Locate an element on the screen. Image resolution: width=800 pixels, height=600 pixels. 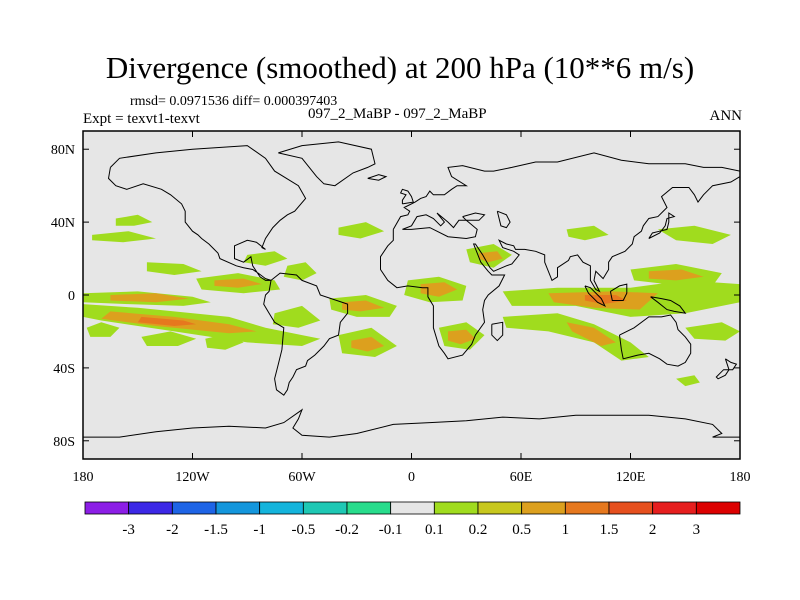
region-indian-ocean-band-peak is located at coordinates (605, 300).